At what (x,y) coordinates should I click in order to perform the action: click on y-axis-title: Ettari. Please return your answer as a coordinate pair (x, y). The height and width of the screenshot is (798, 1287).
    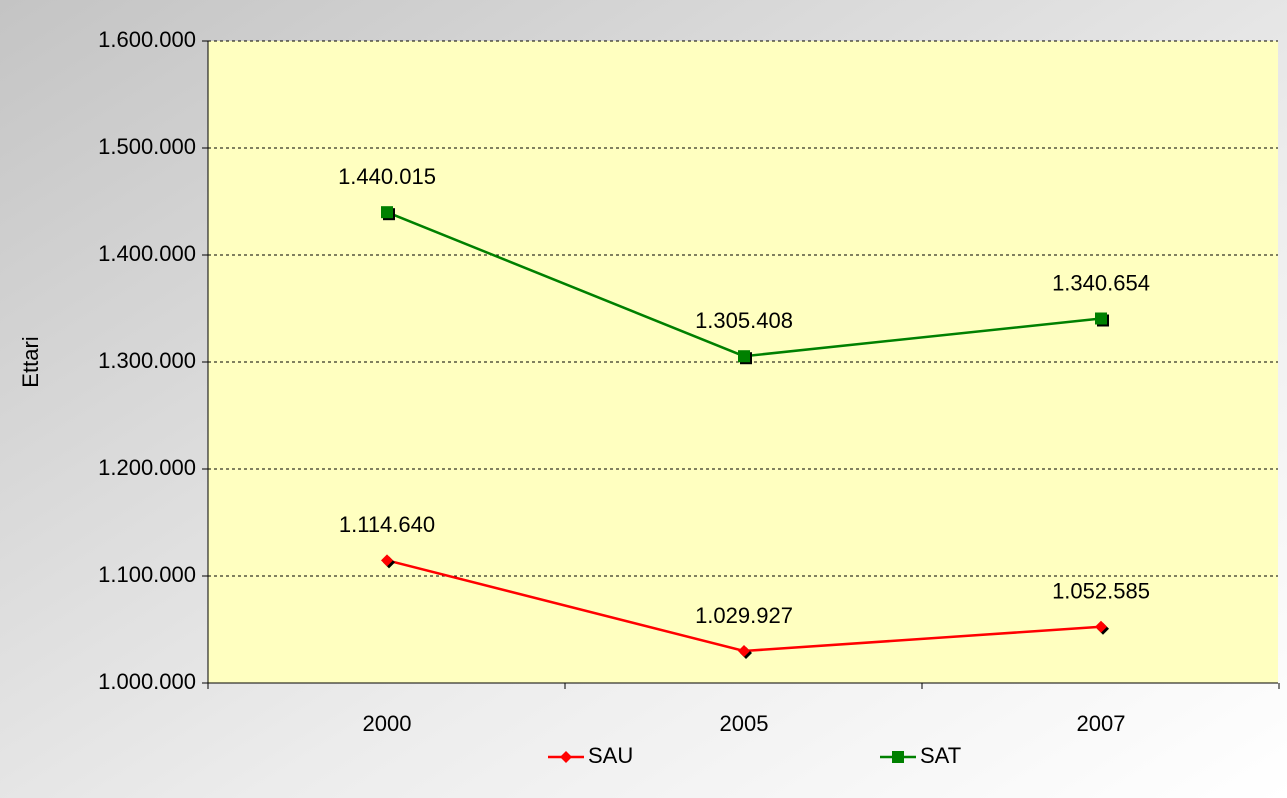
    Looking at the image, I should click on (30, 361).